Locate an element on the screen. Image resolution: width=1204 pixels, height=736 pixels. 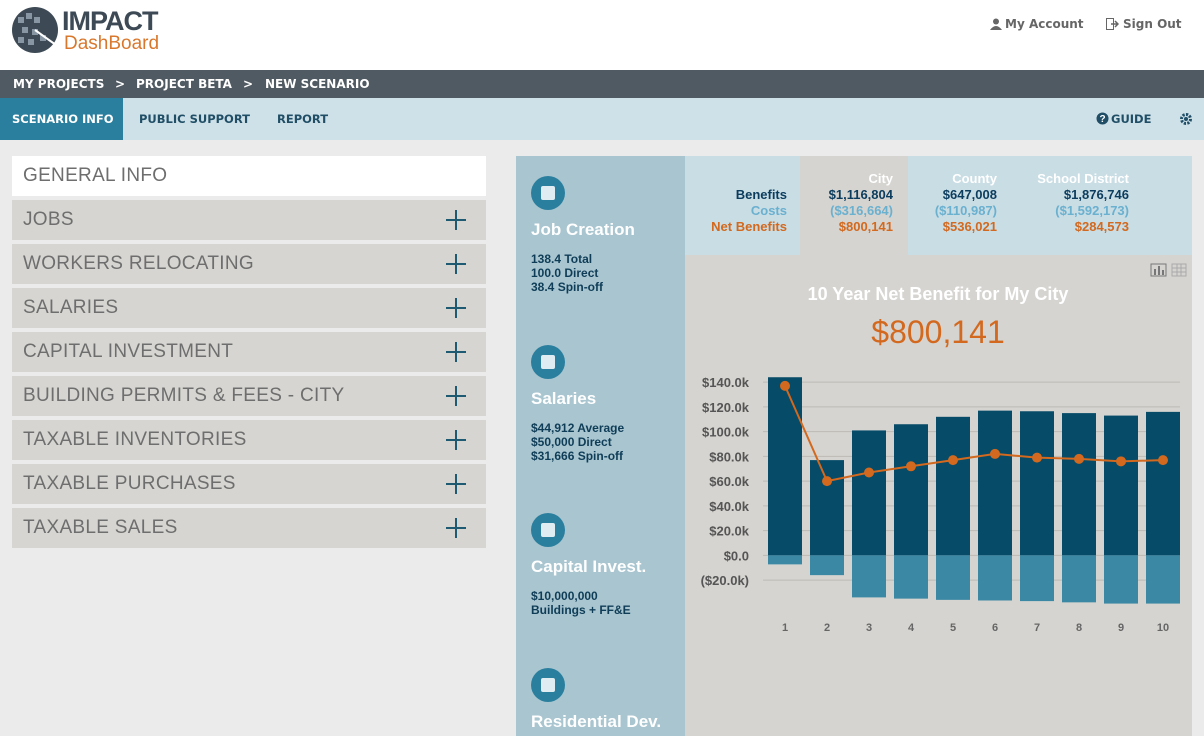
breadcrumb-item: MY PROJECTS is located at coordinates (59, 84).